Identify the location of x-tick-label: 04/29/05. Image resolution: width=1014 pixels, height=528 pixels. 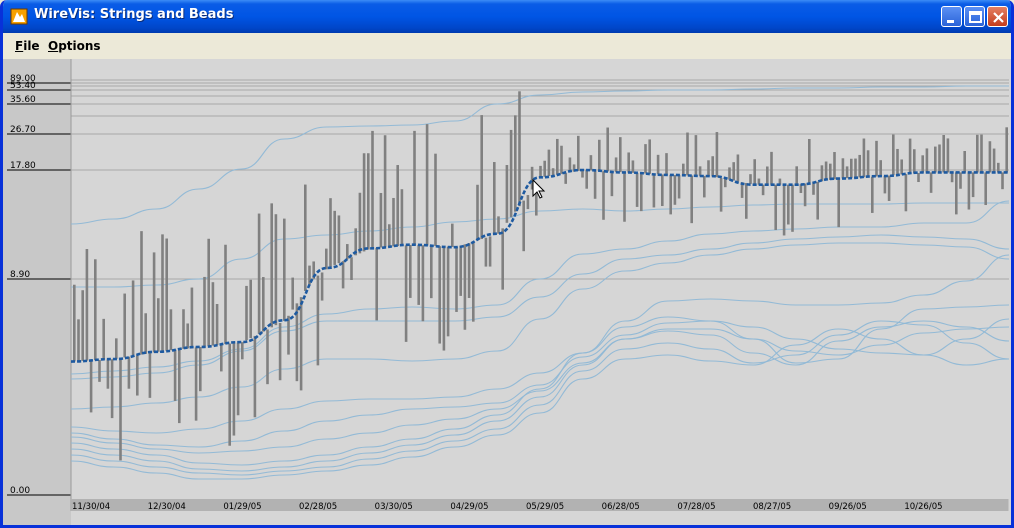
(469, 507).